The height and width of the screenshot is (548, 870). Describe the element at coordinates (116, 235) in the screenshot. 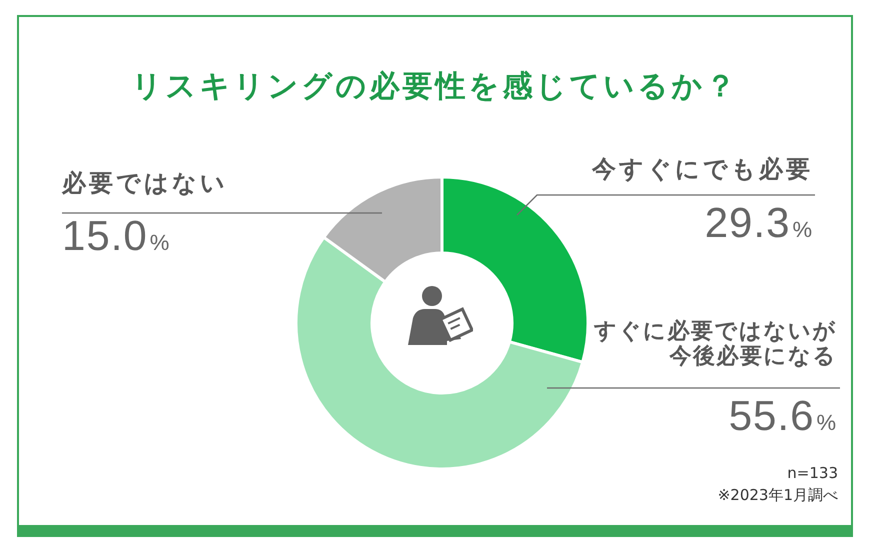

I see `data-label: 15.0%` at that location.